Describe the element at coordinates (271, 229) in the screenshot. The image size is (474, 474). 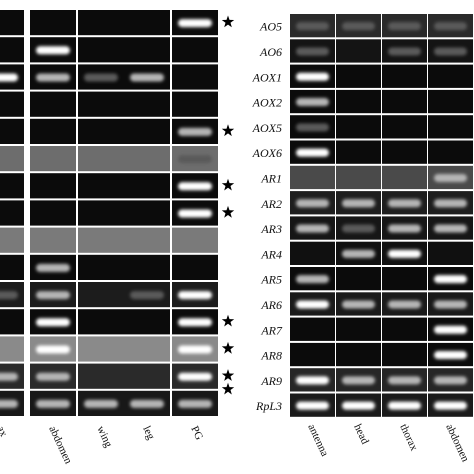
I see `row-label: AR3` at that location.